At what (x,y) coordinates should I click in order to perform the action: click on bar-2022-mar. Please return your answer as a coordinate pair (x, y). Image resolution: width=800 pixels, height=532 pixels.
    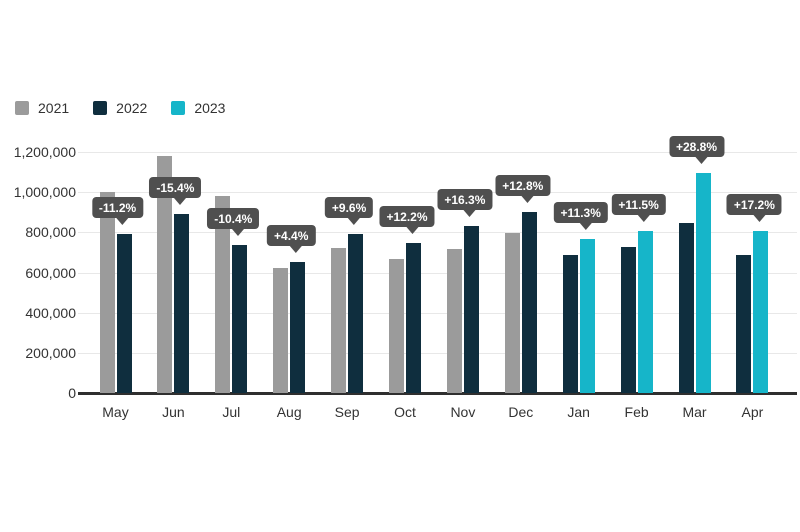
    Looking at the image, I should click on (686, 308).